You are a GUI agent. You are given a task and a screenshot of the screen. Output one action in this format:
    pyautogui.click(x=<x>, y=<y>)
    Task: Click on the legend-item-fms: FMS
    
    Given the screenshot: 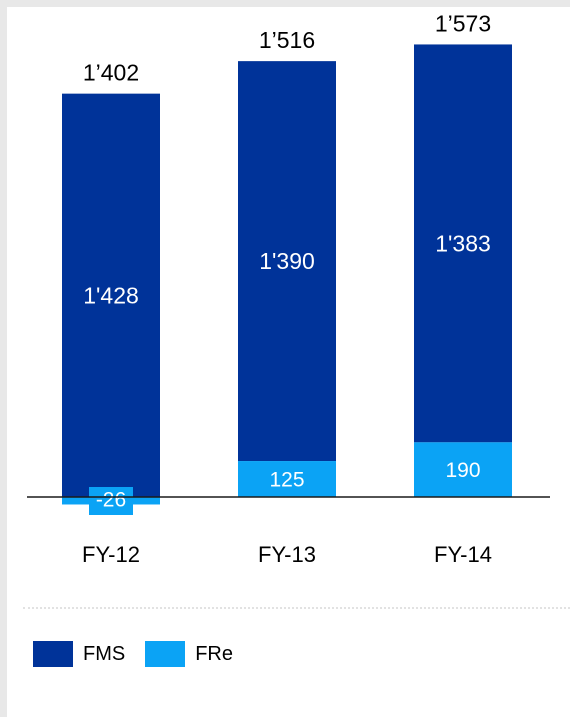 What is the action you would take?
    pyautogui.click(x=79, y=654)
    